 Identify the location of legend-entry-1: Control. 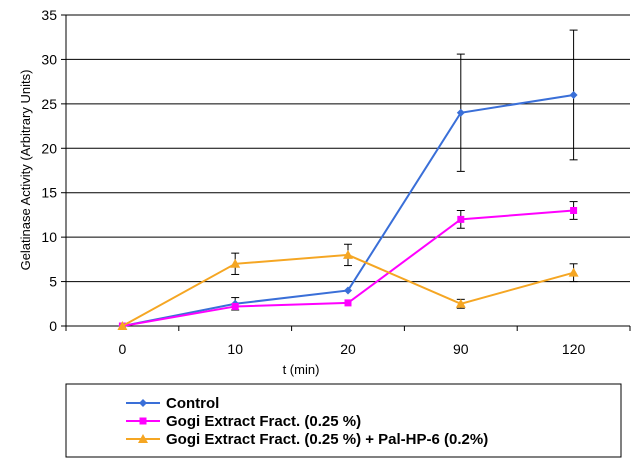
(172, 403).